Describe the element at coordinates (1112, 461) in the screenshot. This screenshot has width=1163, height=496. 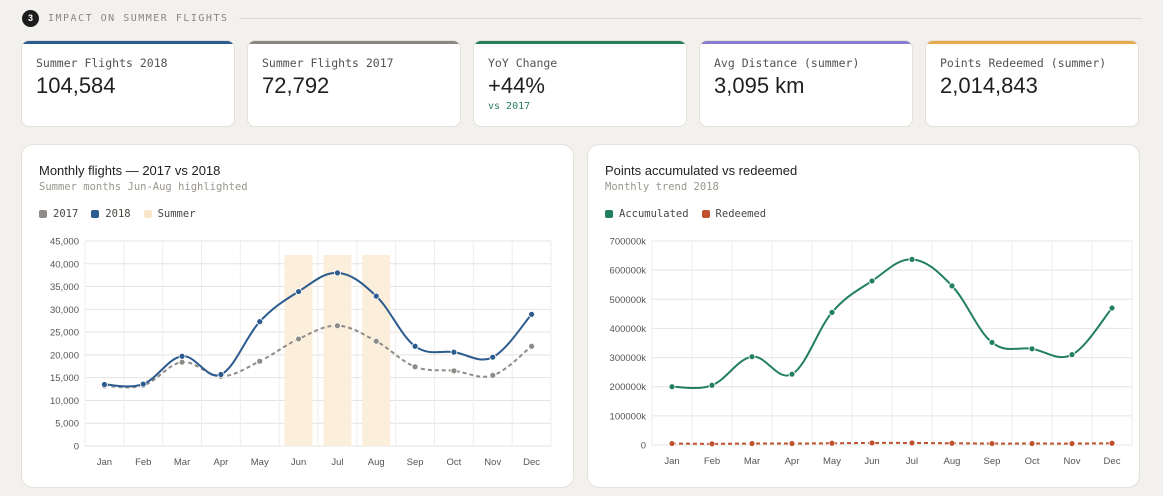
I see `x-tick-label: Dec` at that location.